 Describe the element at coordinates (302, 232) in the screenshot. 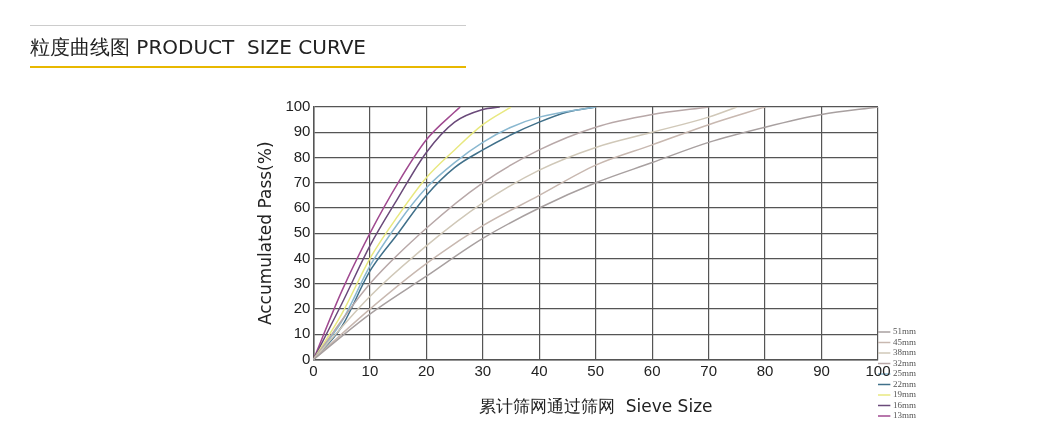

I see `y-tick-label: 50` at that location.